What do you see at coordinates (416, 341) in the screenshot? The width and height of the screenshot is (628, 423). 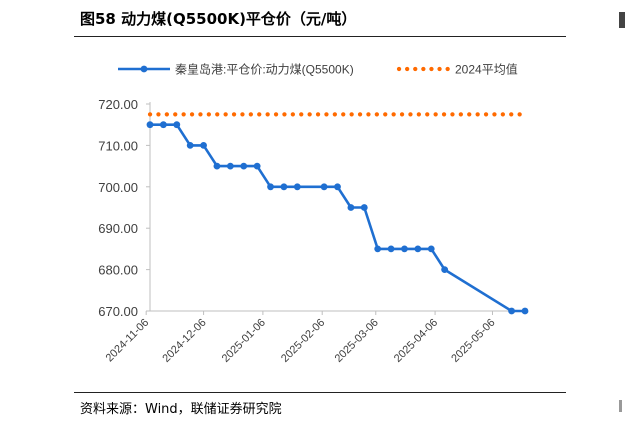 I see `x-tick-label: 2025-04-06` at bounding box center [416, 341].